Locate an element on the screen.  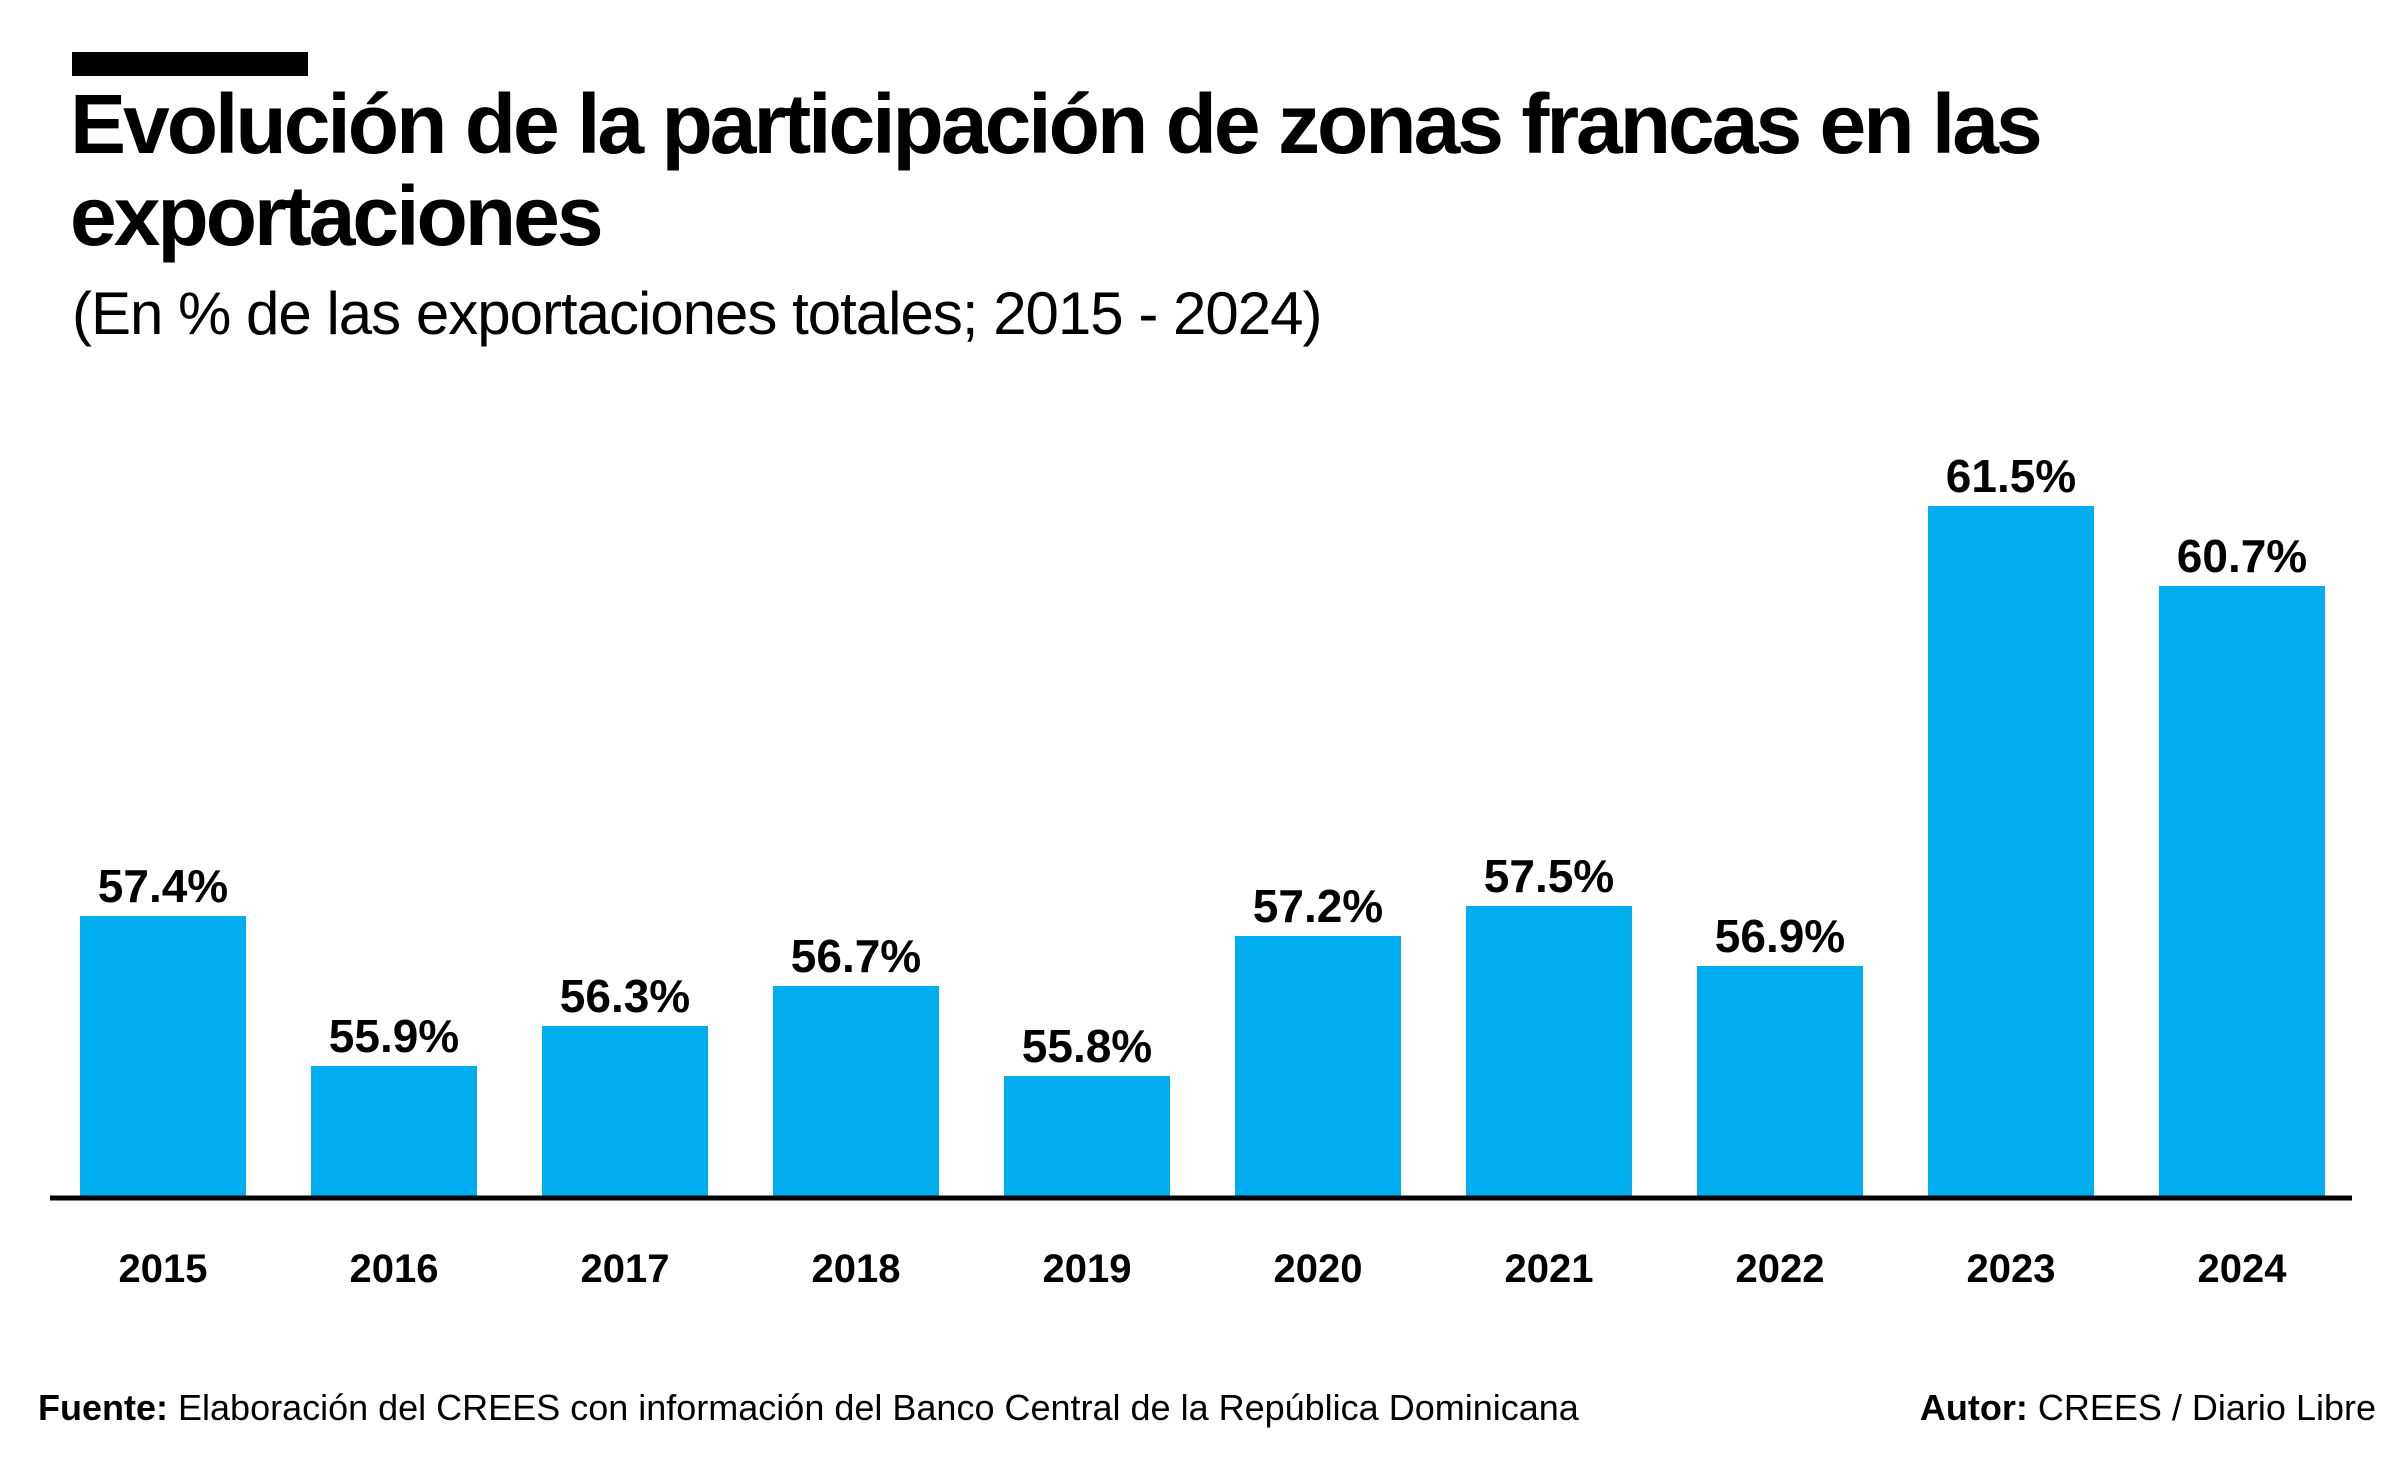
data-label-2017: 56.3% is located at coordinates (625, 996).